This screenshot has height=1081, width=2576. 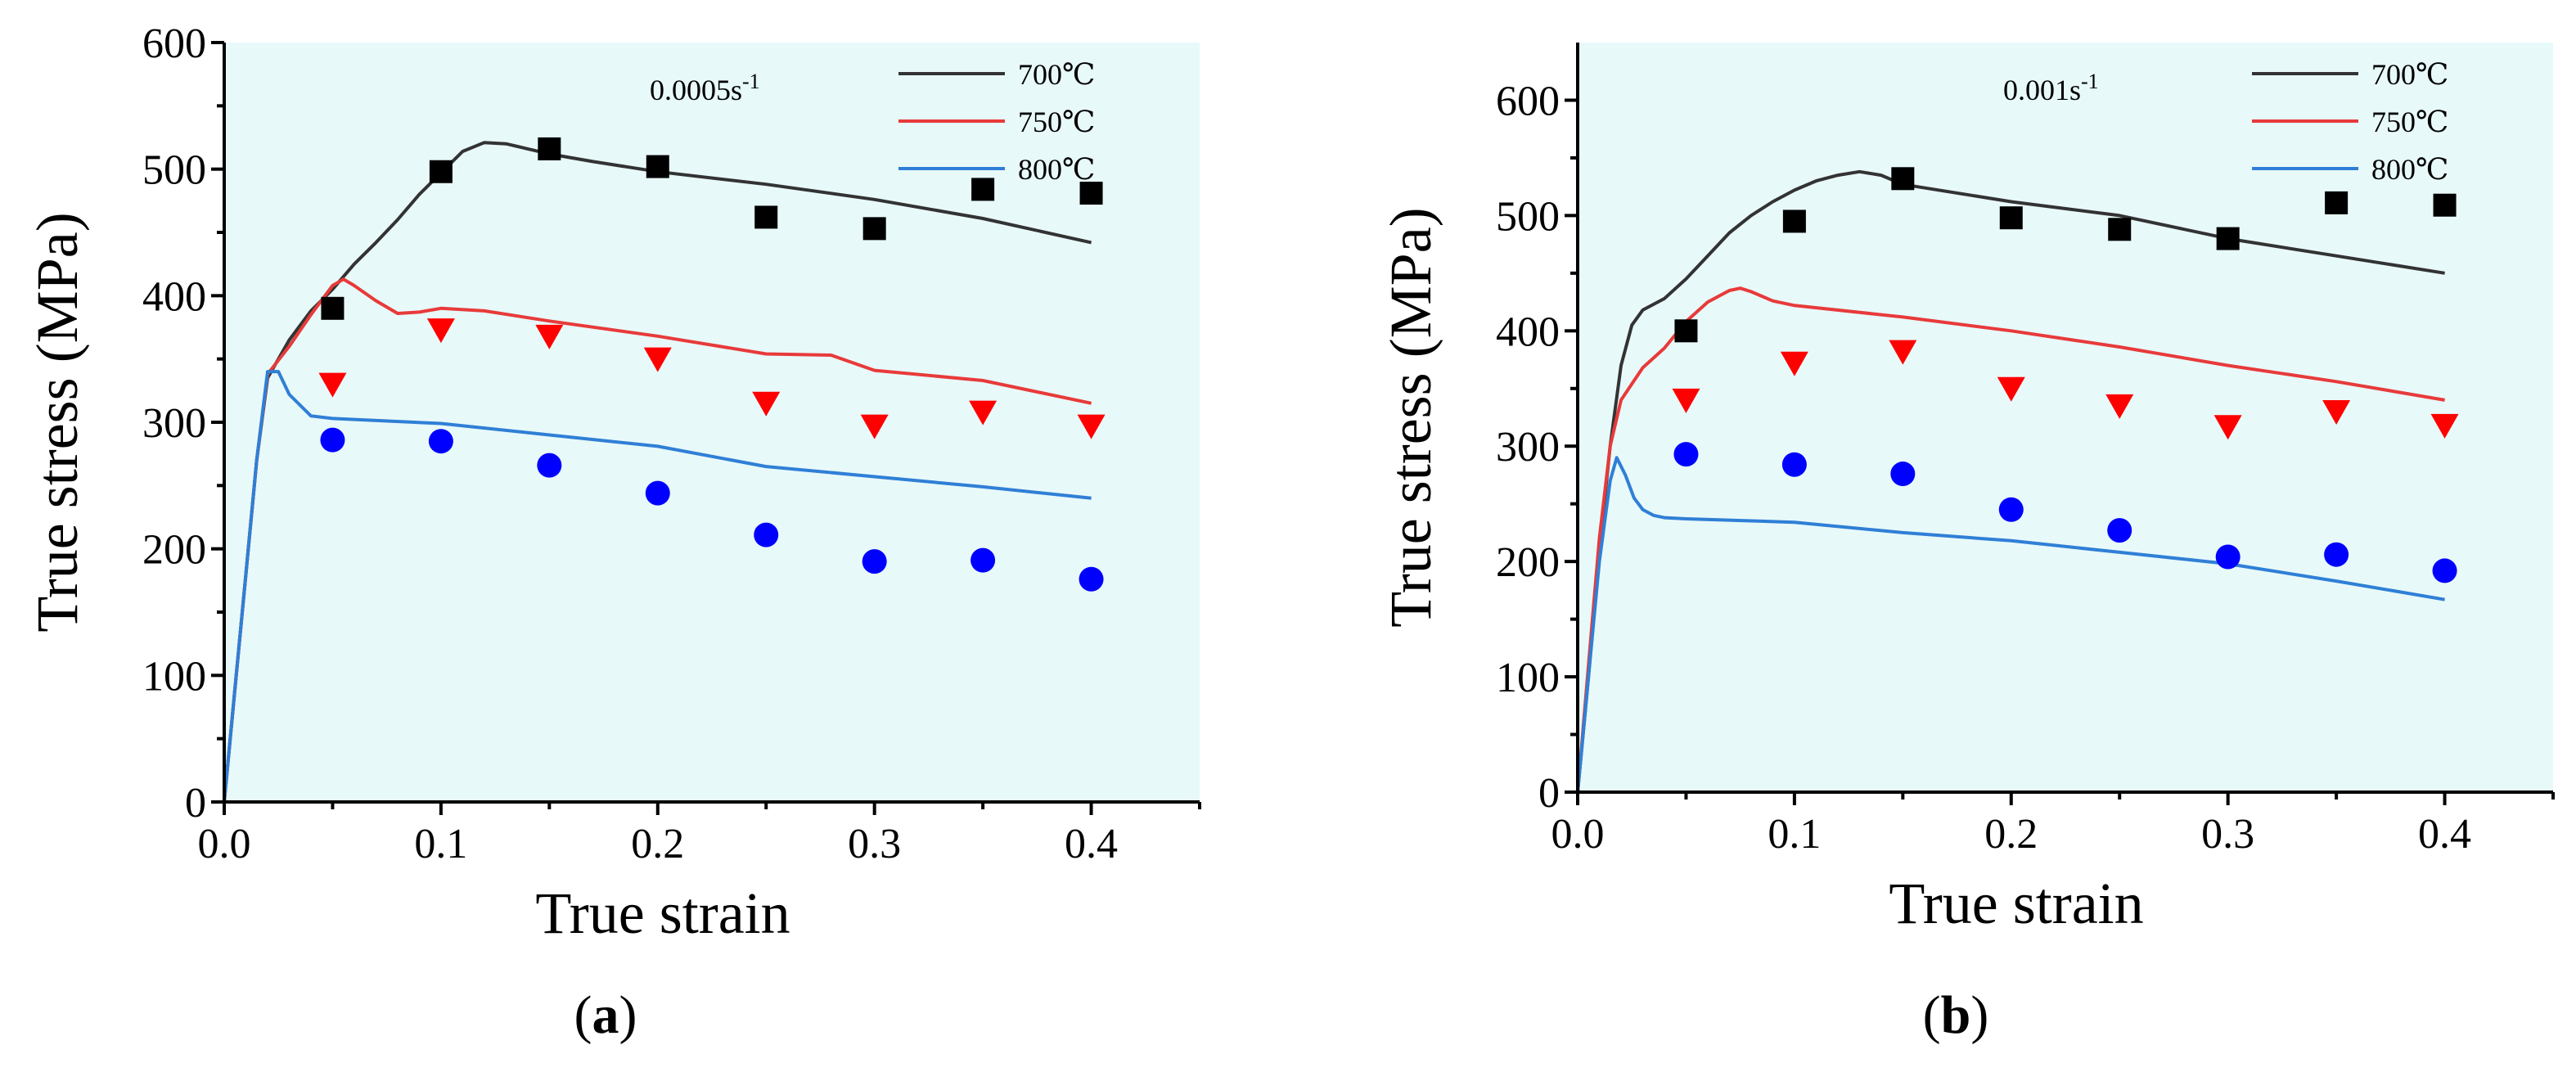 I want to click on strain-rate-annotation: 0.001s-1, so click(x=2051, y=88).